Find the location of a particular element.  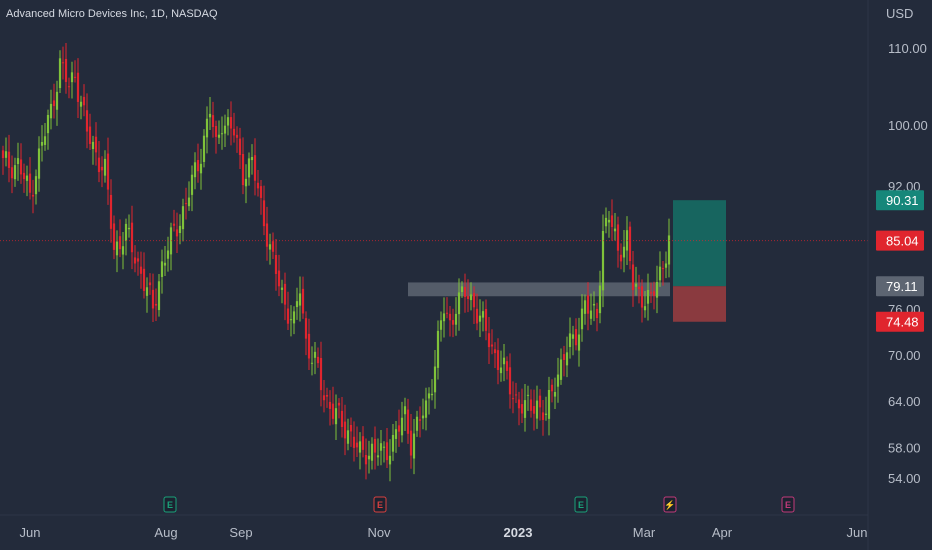

price-tick-label: 70.00 is located at coordinates (904, 355).